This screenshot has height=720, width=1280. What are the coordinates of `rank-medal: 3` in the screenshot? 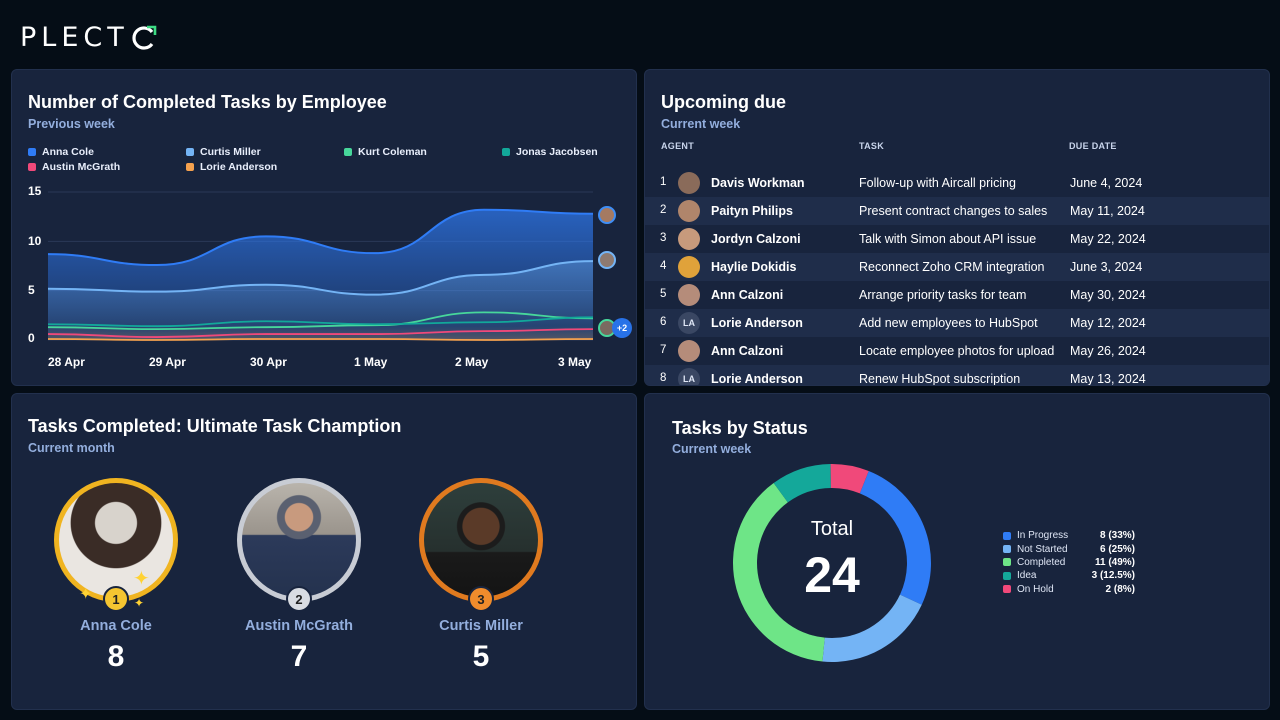 It's located at (481, 599).